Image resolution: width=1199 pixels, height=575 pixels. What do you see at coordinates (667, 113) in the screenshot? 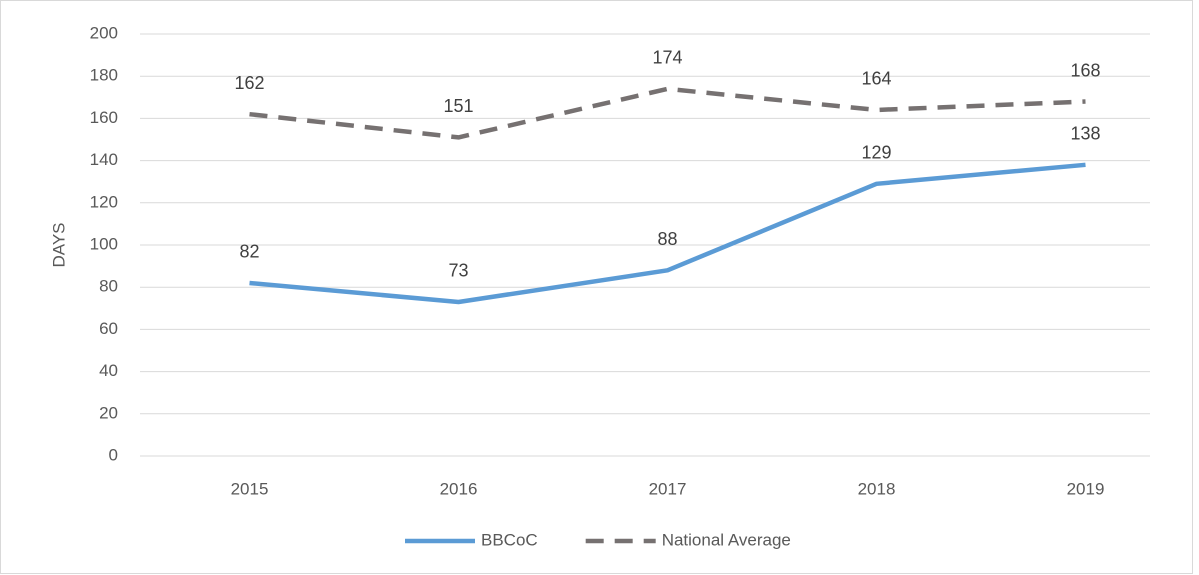
I see `series-line` at bounding box center [667, 113].